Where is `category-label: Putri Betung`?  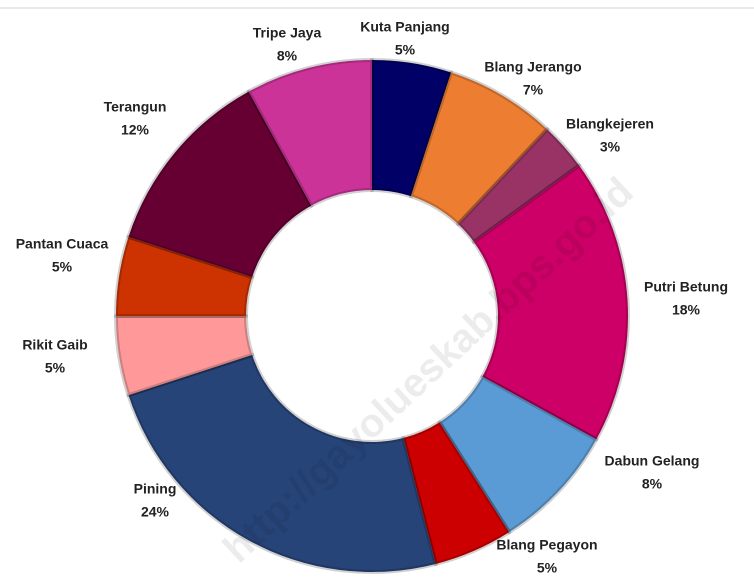
category-label: Putri Betung is located at coordinates (686, 287).